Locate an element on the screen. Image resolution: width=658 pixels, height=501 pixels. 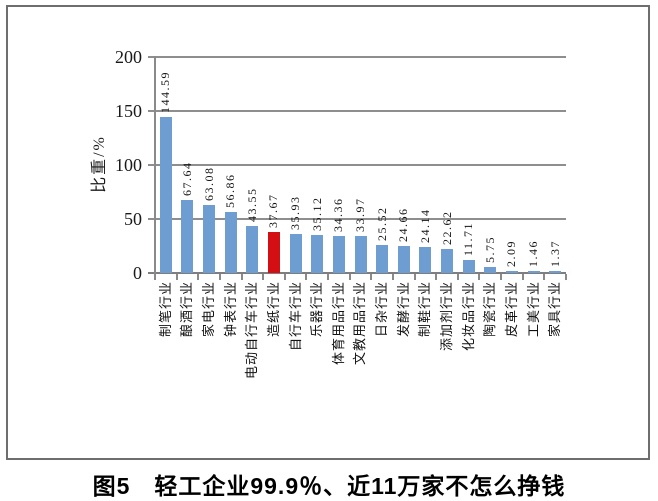
category-label: 制鞋行业 is located at coordinates (425, 309).